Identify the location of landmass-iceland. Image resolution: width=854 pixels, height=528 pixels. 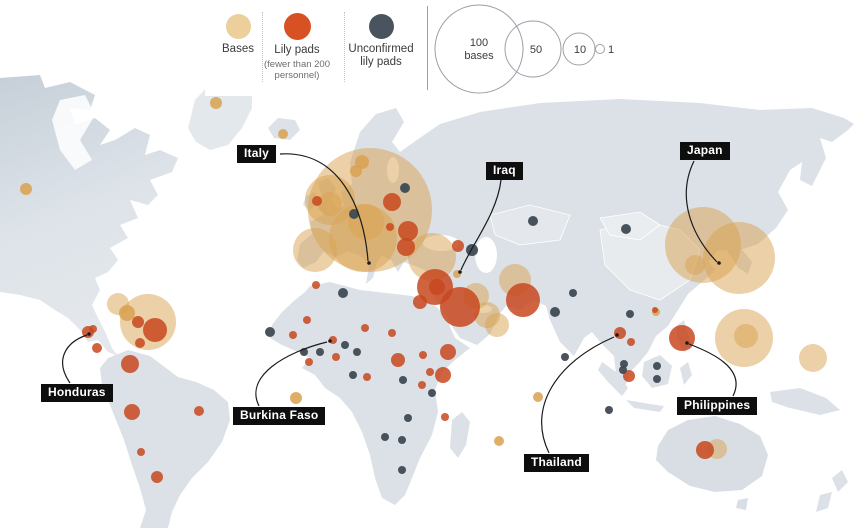
(284, 129).